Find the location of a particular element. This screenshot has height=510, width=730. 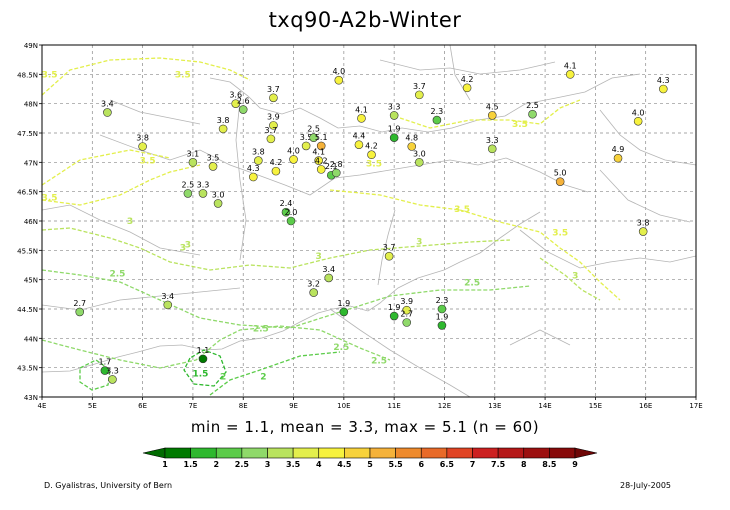

lon-tick-label: 15E is located at coordinates (595, 406).